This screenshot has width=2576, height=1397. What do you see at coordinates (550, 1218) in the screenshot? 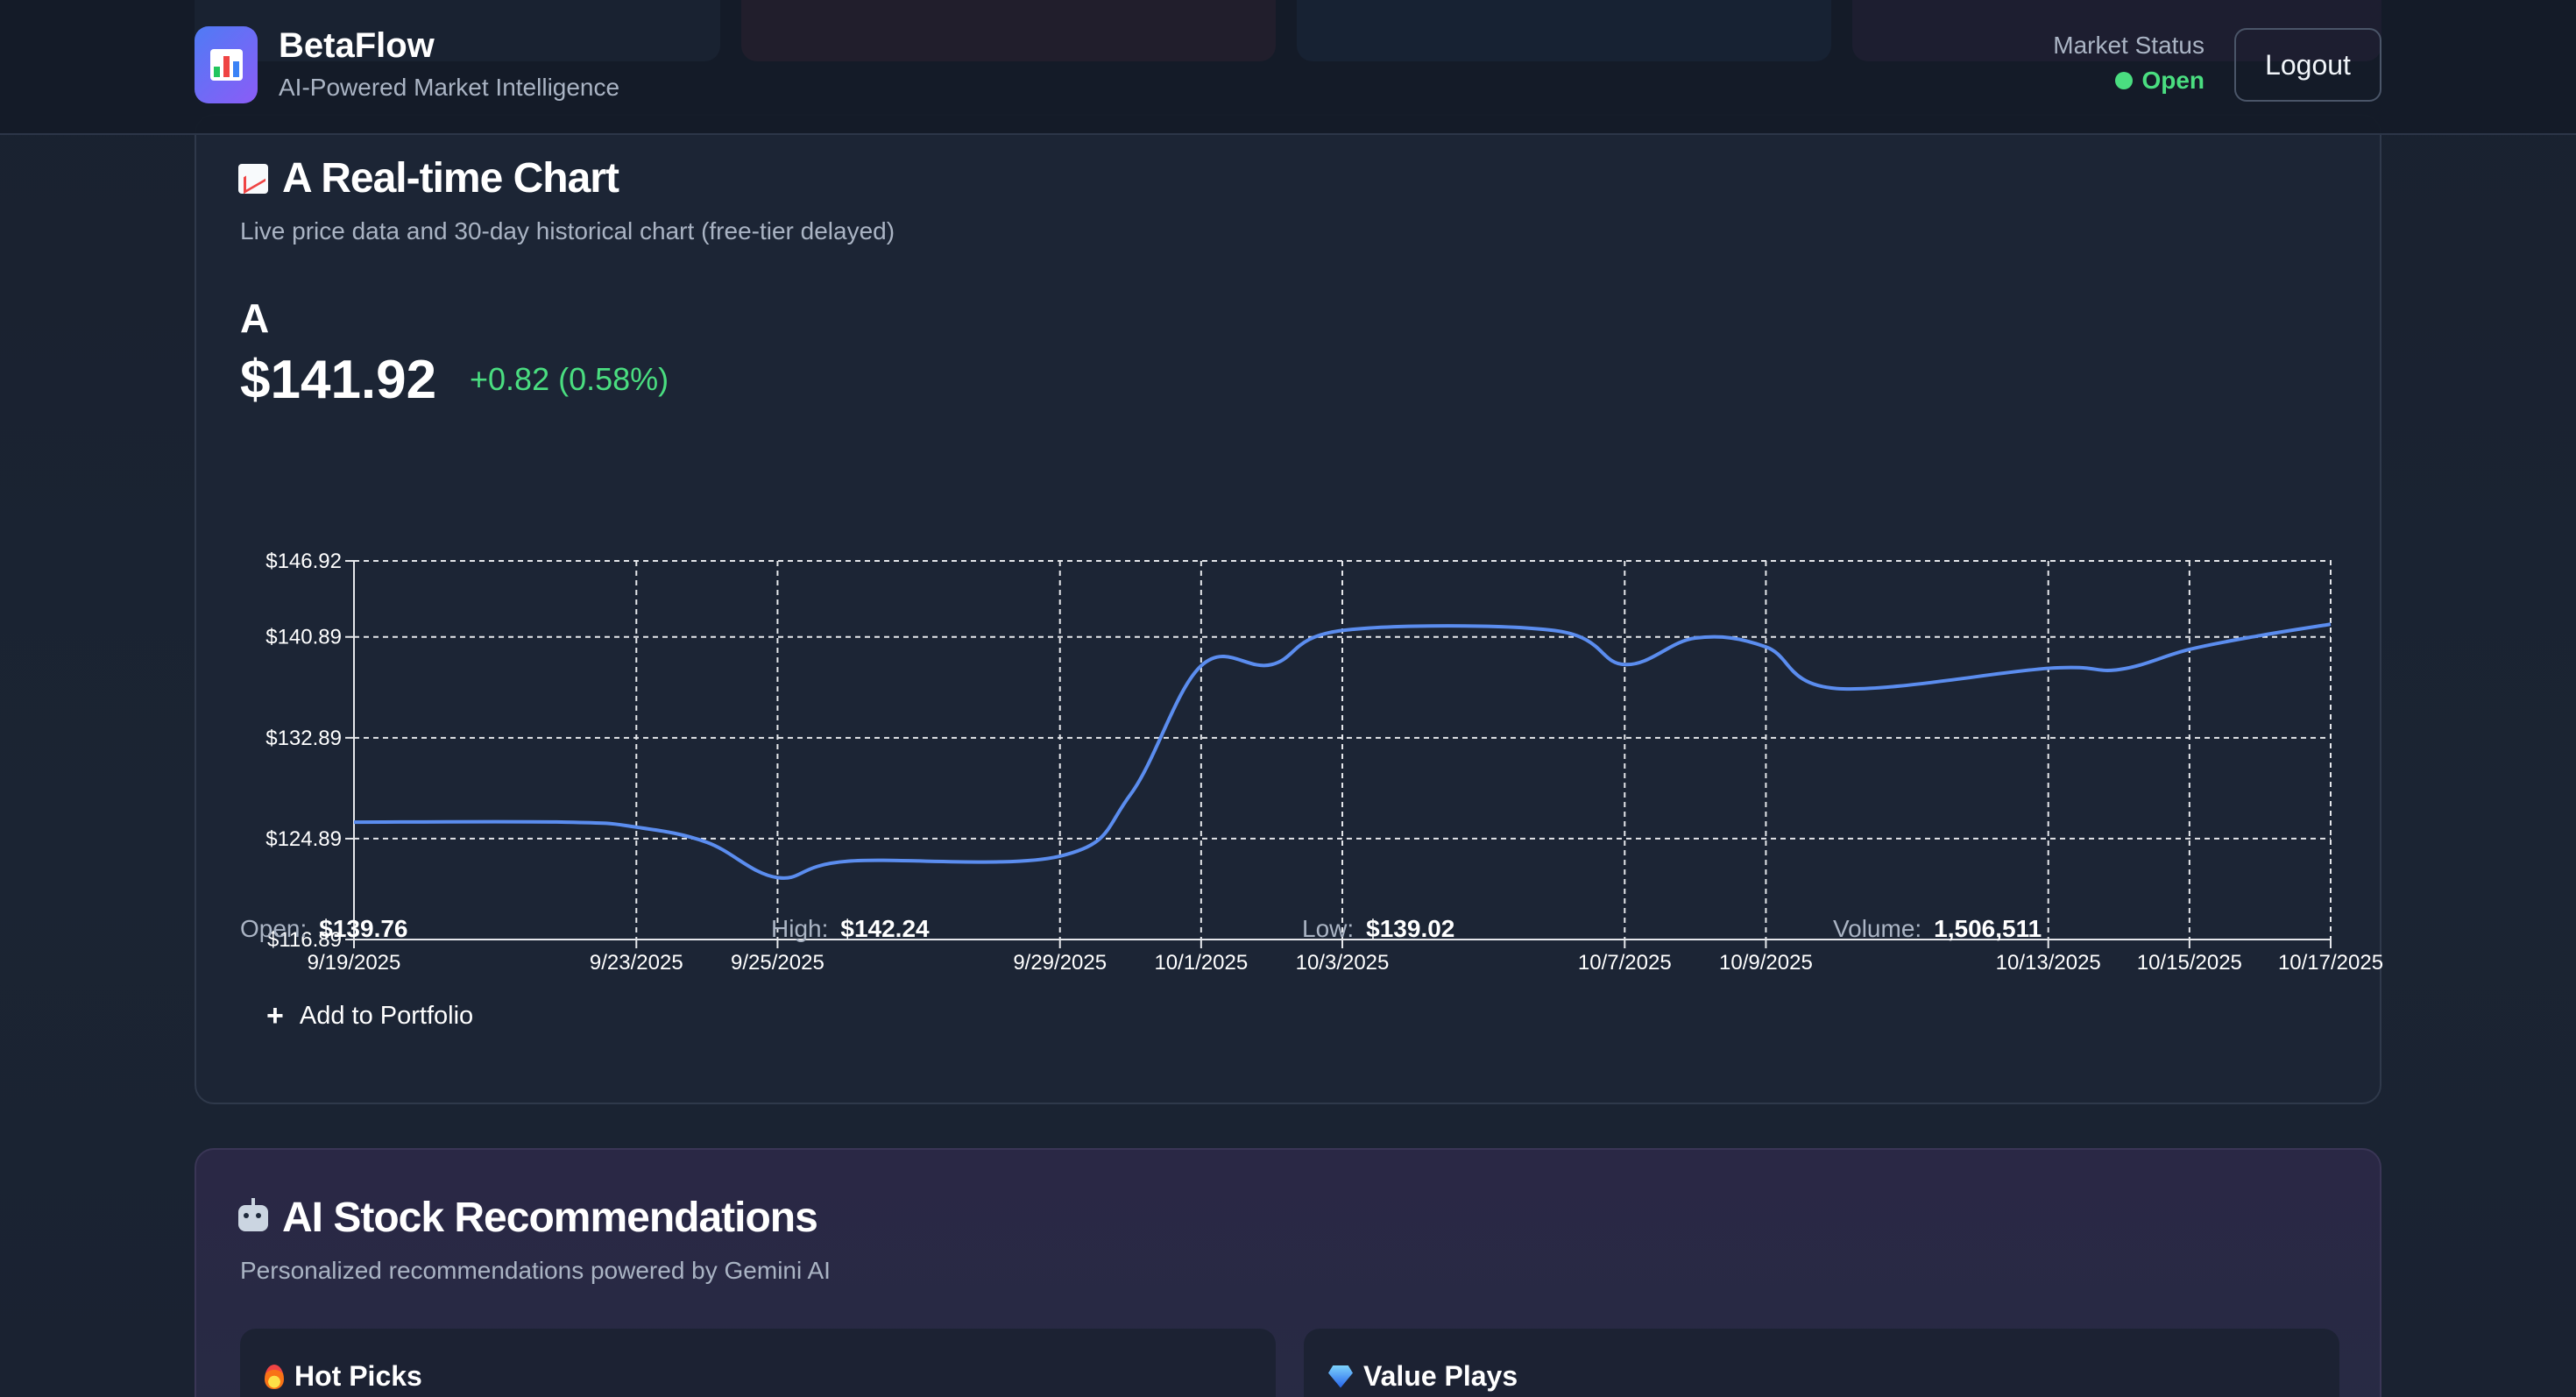
I see `recommendations-title-text: AI Stock Recommendations` at bounding box center [550, 1218].